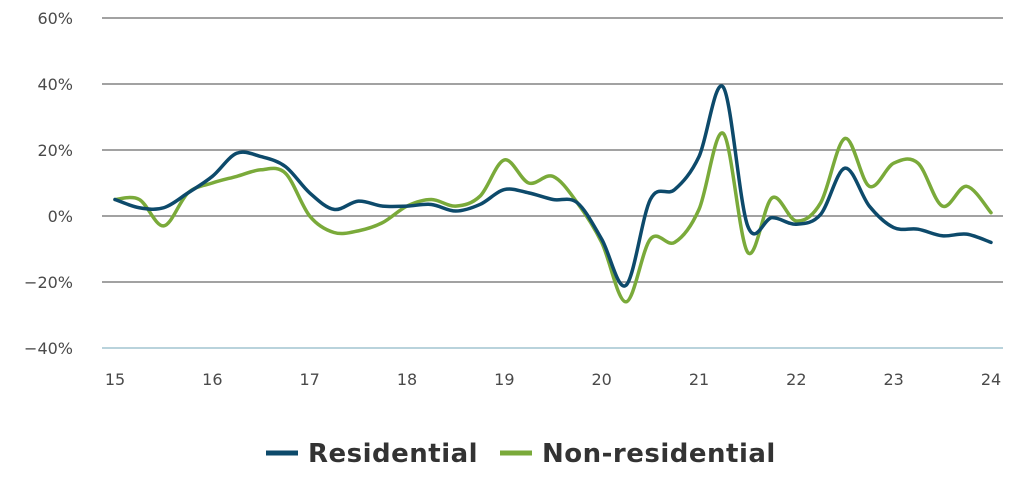 Image resolution: width=1024 pixels, height=501 pixels. Describe the element at coordinates (55, 18) in the screenshot. I see `y-tick-label: 60%` at that location.